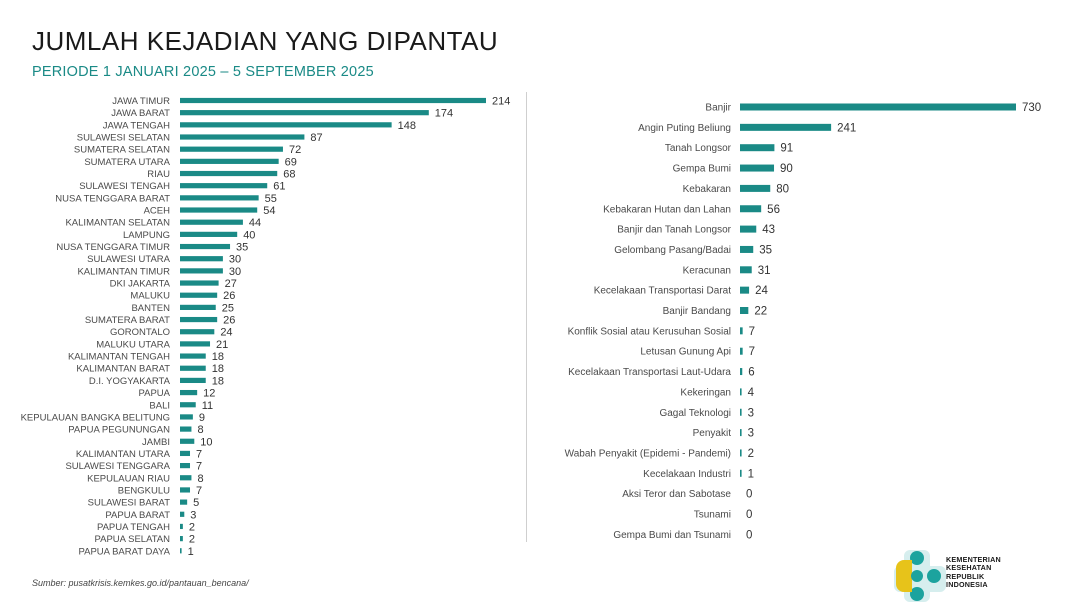  Describe the element at coordinates (333, 100) in the screenshot. I see `province-jawa-timur-bar` at that location.